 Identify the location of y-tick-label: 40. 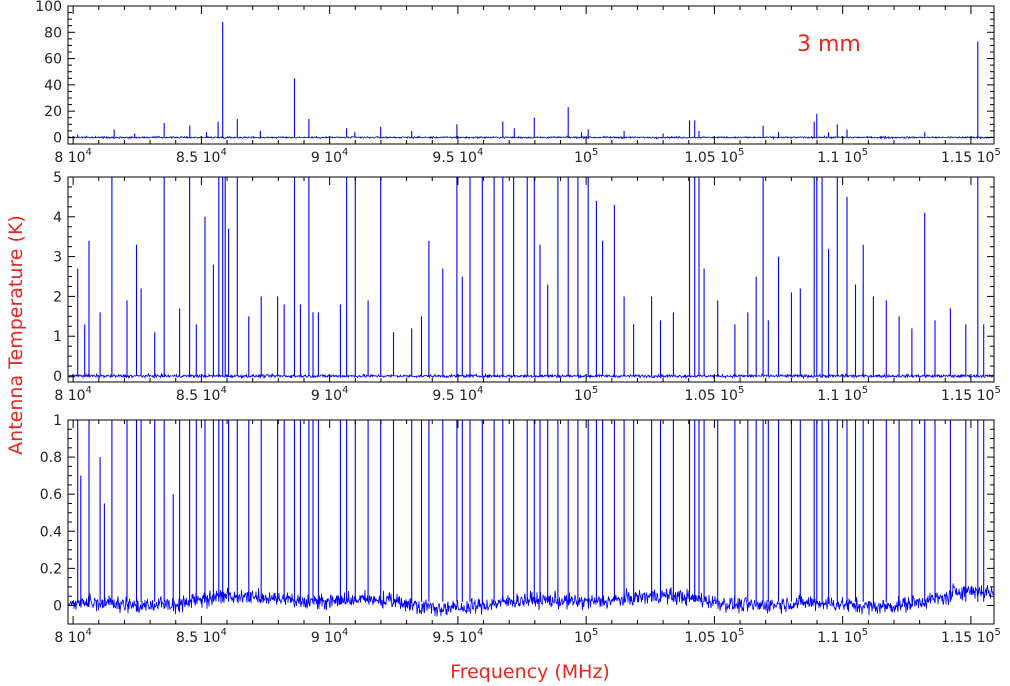
(53, 86).